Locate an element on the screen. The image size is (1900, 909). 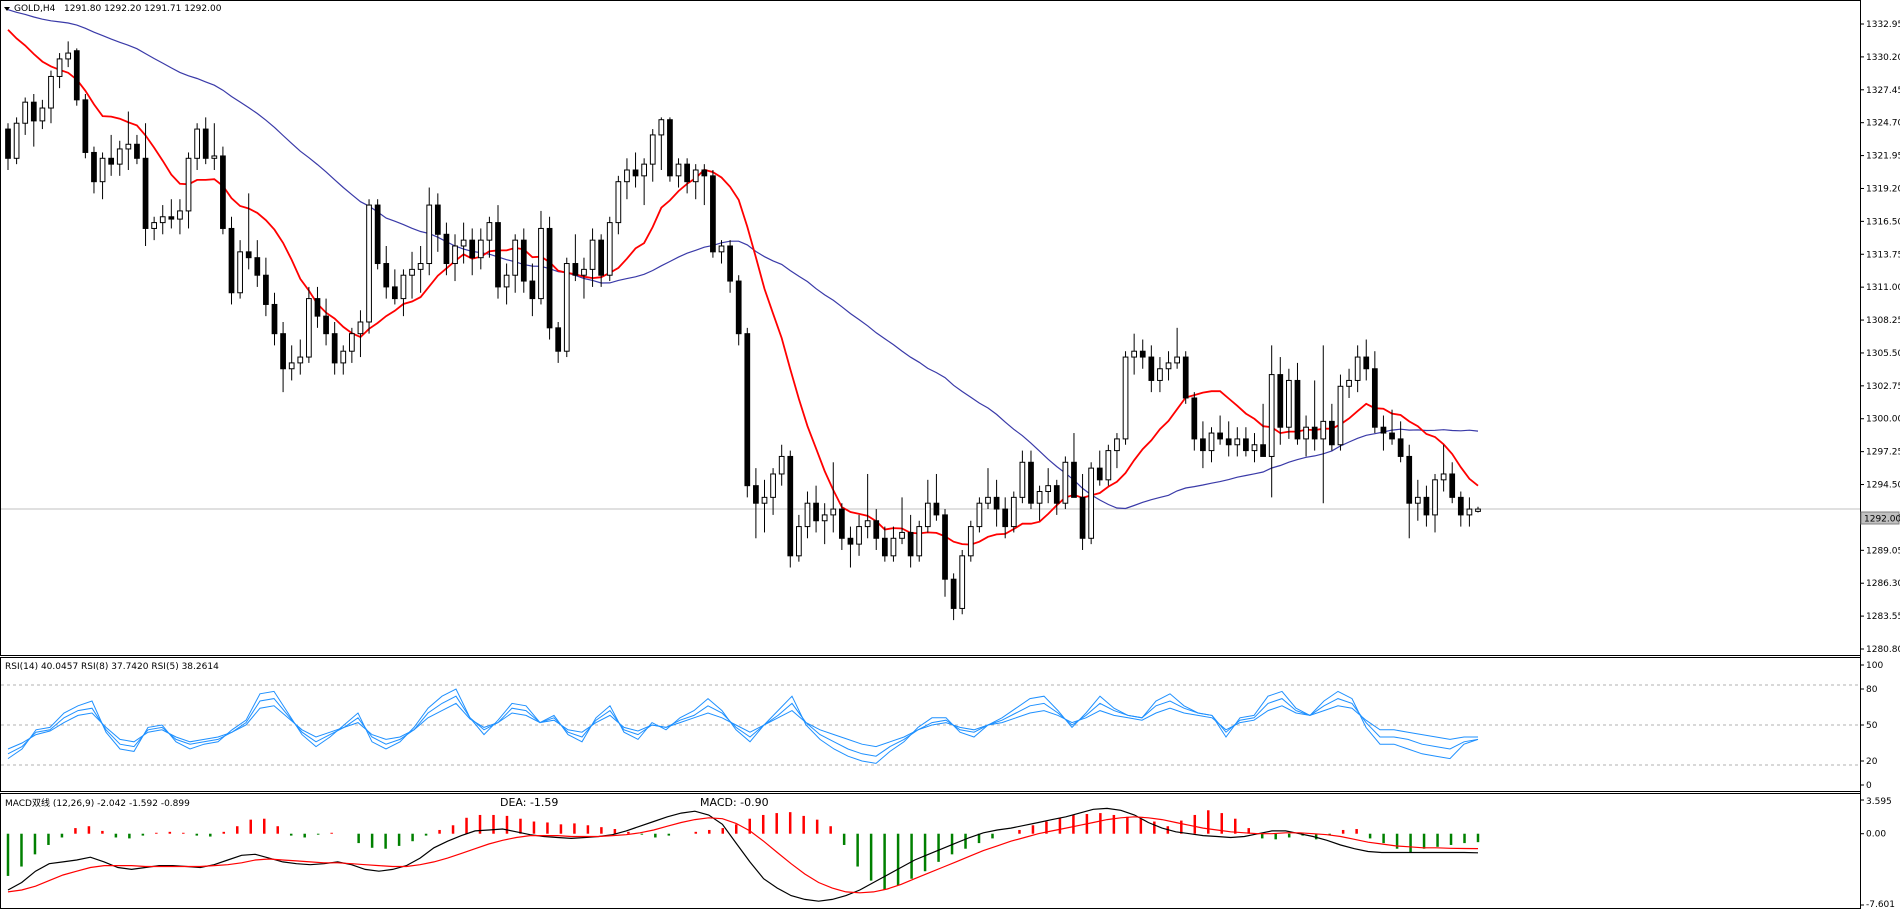
rsi-axis-label: 100 is located at coordinates (1874, 666).